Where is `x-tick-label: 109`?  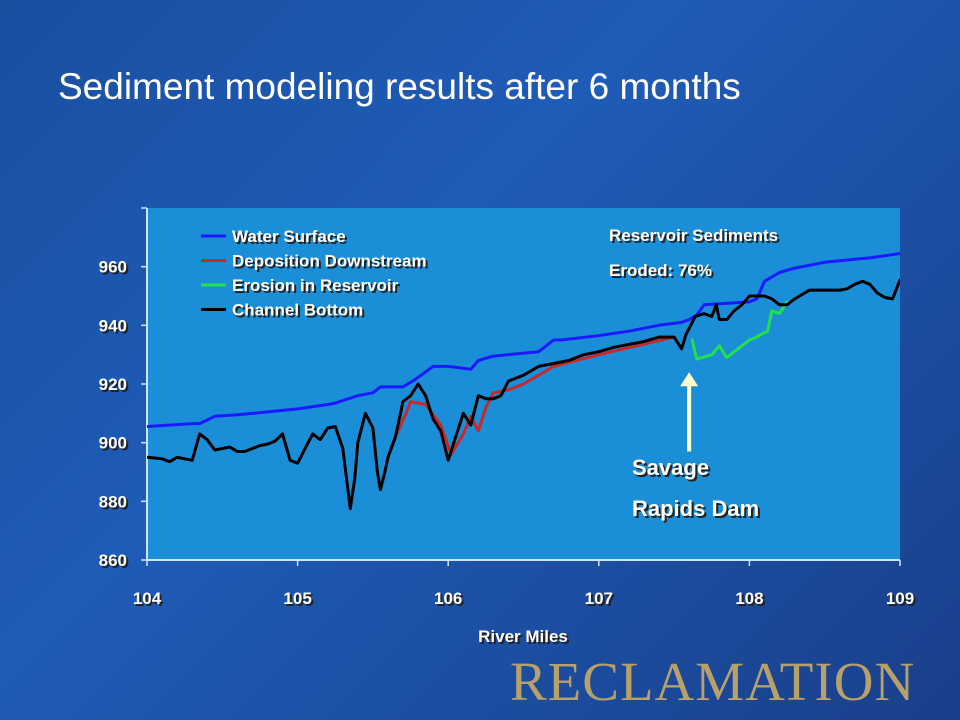
x-tick-label: 109 is located at coordinates (900, 598).